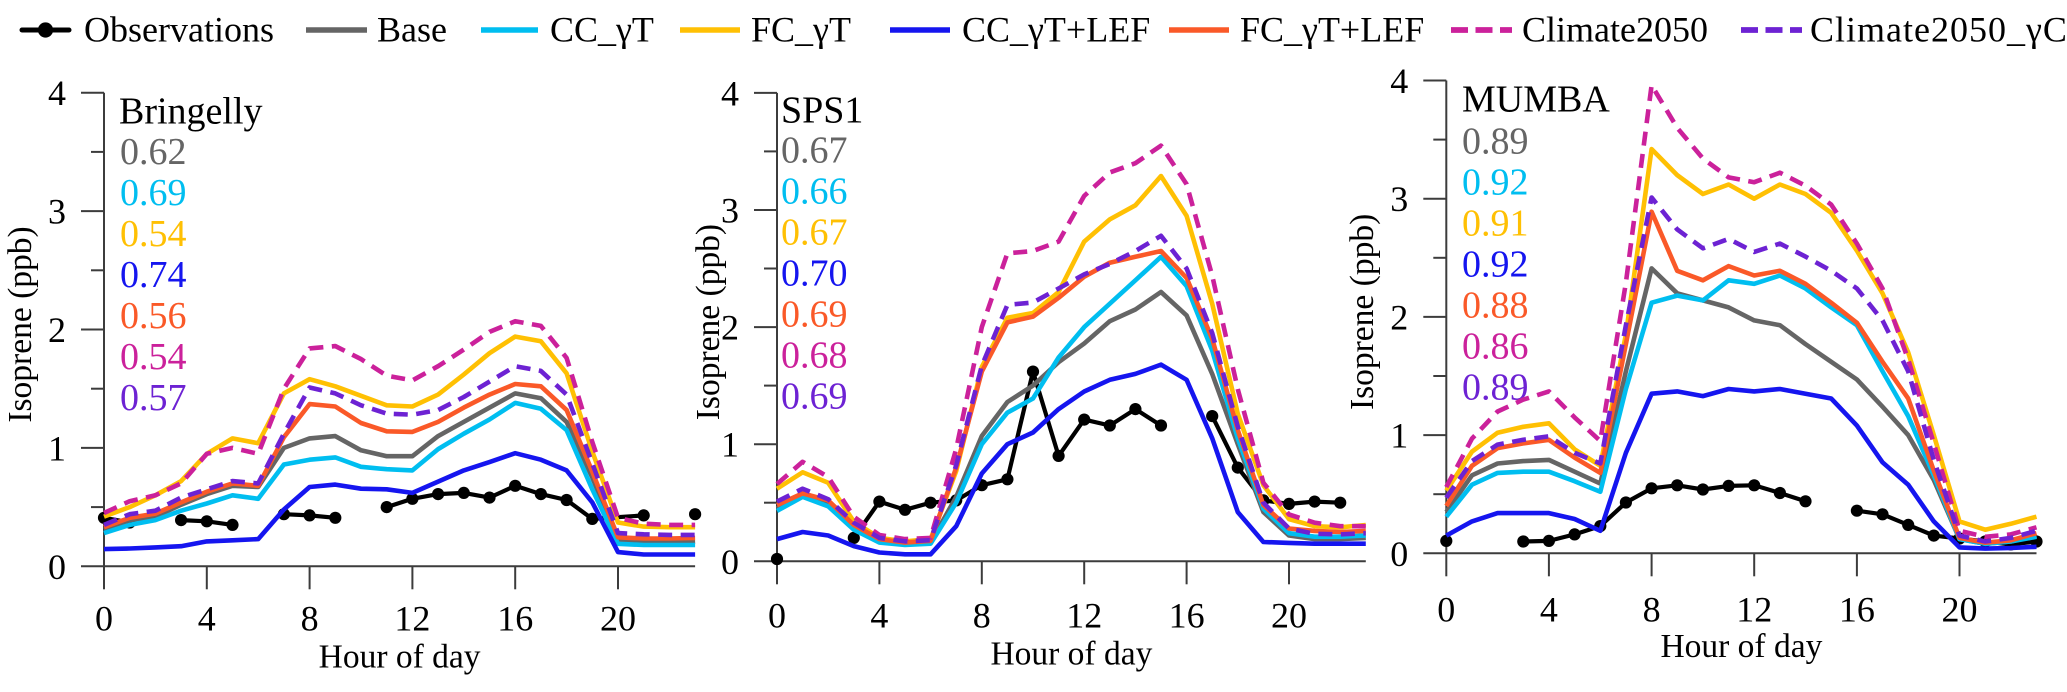 Image resolution: width=2067 pixels, height=692 pixels. I want to click on svg-text: Climate2050_γC, so click(1938, 30).